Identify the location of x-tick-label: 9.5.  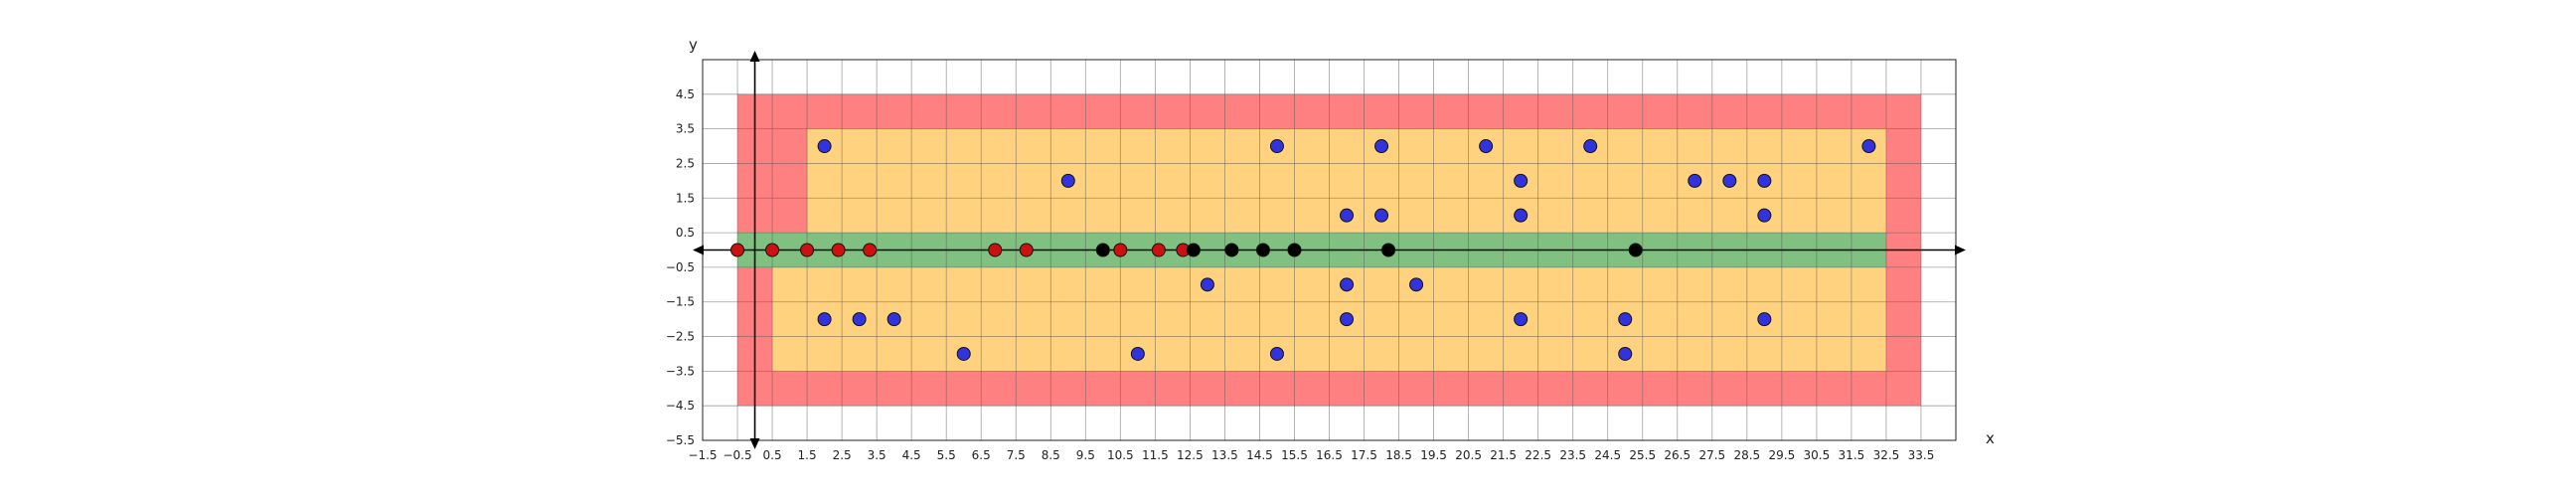
(1085, 455).